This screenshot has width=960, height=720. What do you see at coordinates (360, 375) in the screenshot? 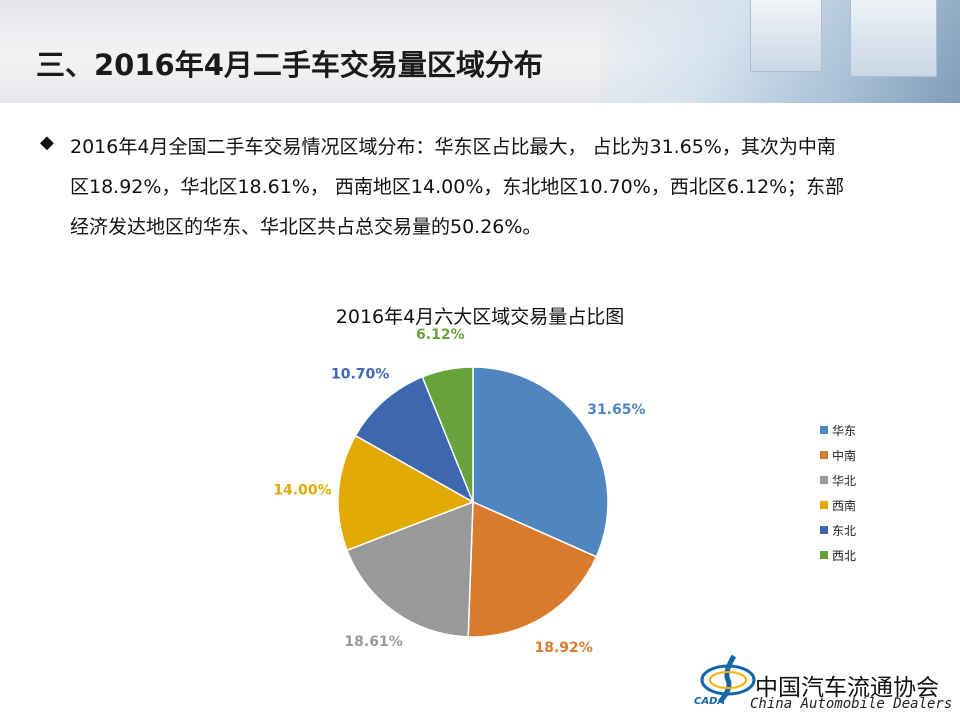
I see `data-label-5: 10.70%` at bounding box center [360, 375].